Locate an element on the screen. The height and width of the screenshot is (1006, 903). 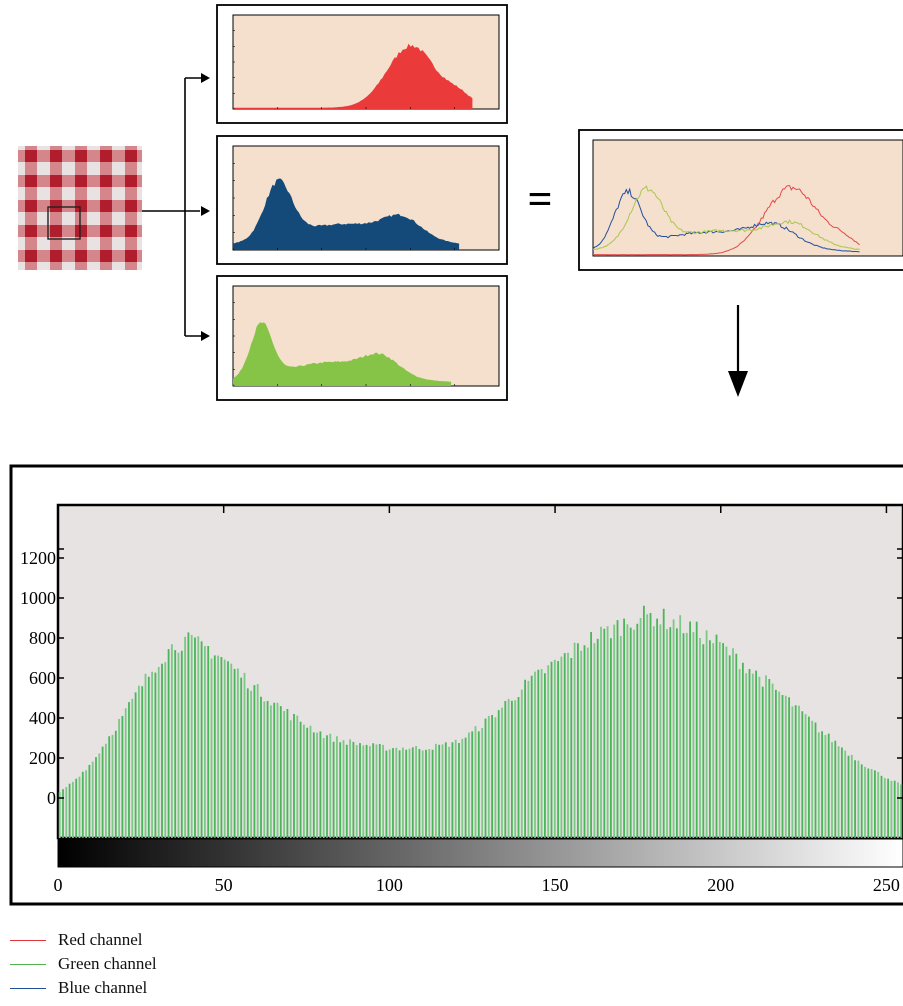
y-tick-label: 200 is located at coordinates (42, 758).